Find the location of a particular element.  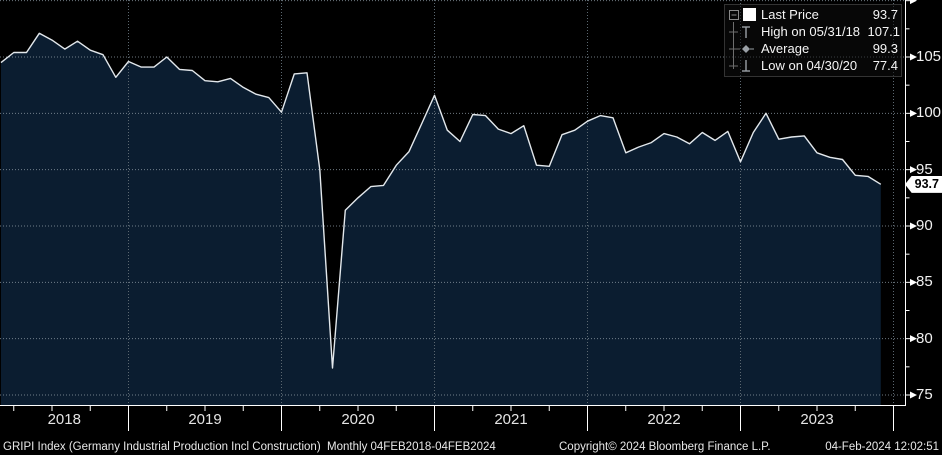

legend-label: Low on 04/30/20 is located at coordinates (809, 65).